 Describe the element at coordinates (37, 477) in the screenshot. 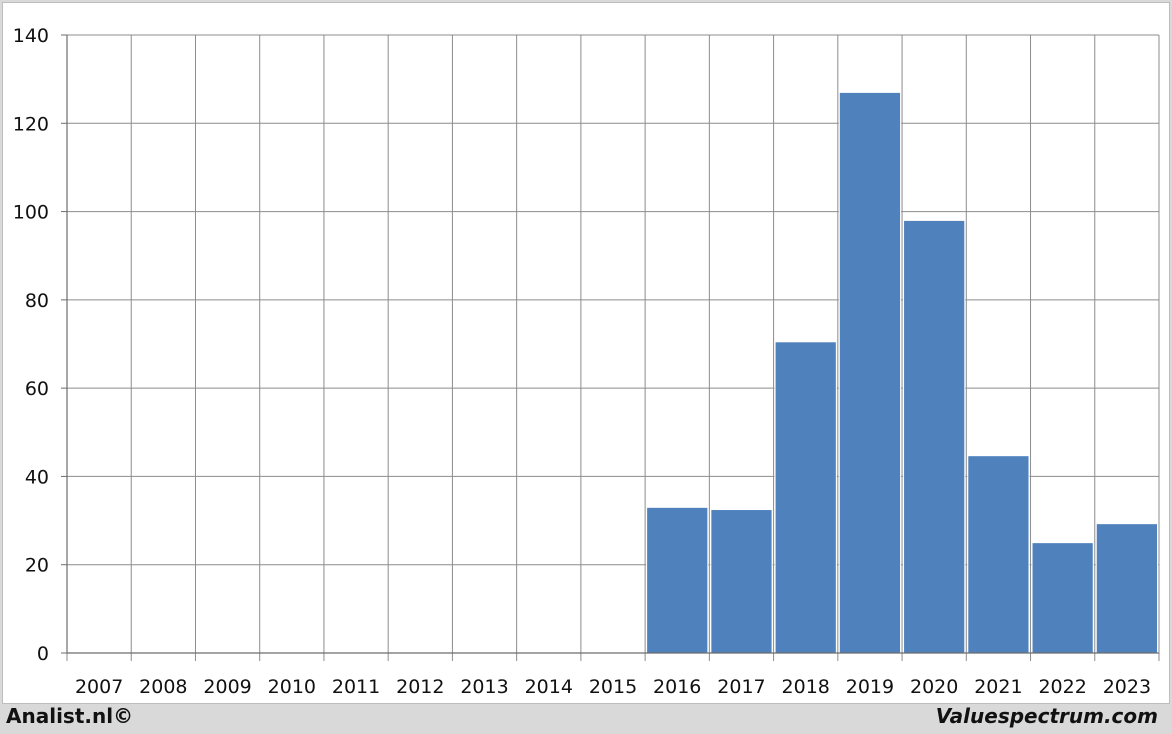

I see `y-tick-label: 40` at that location.